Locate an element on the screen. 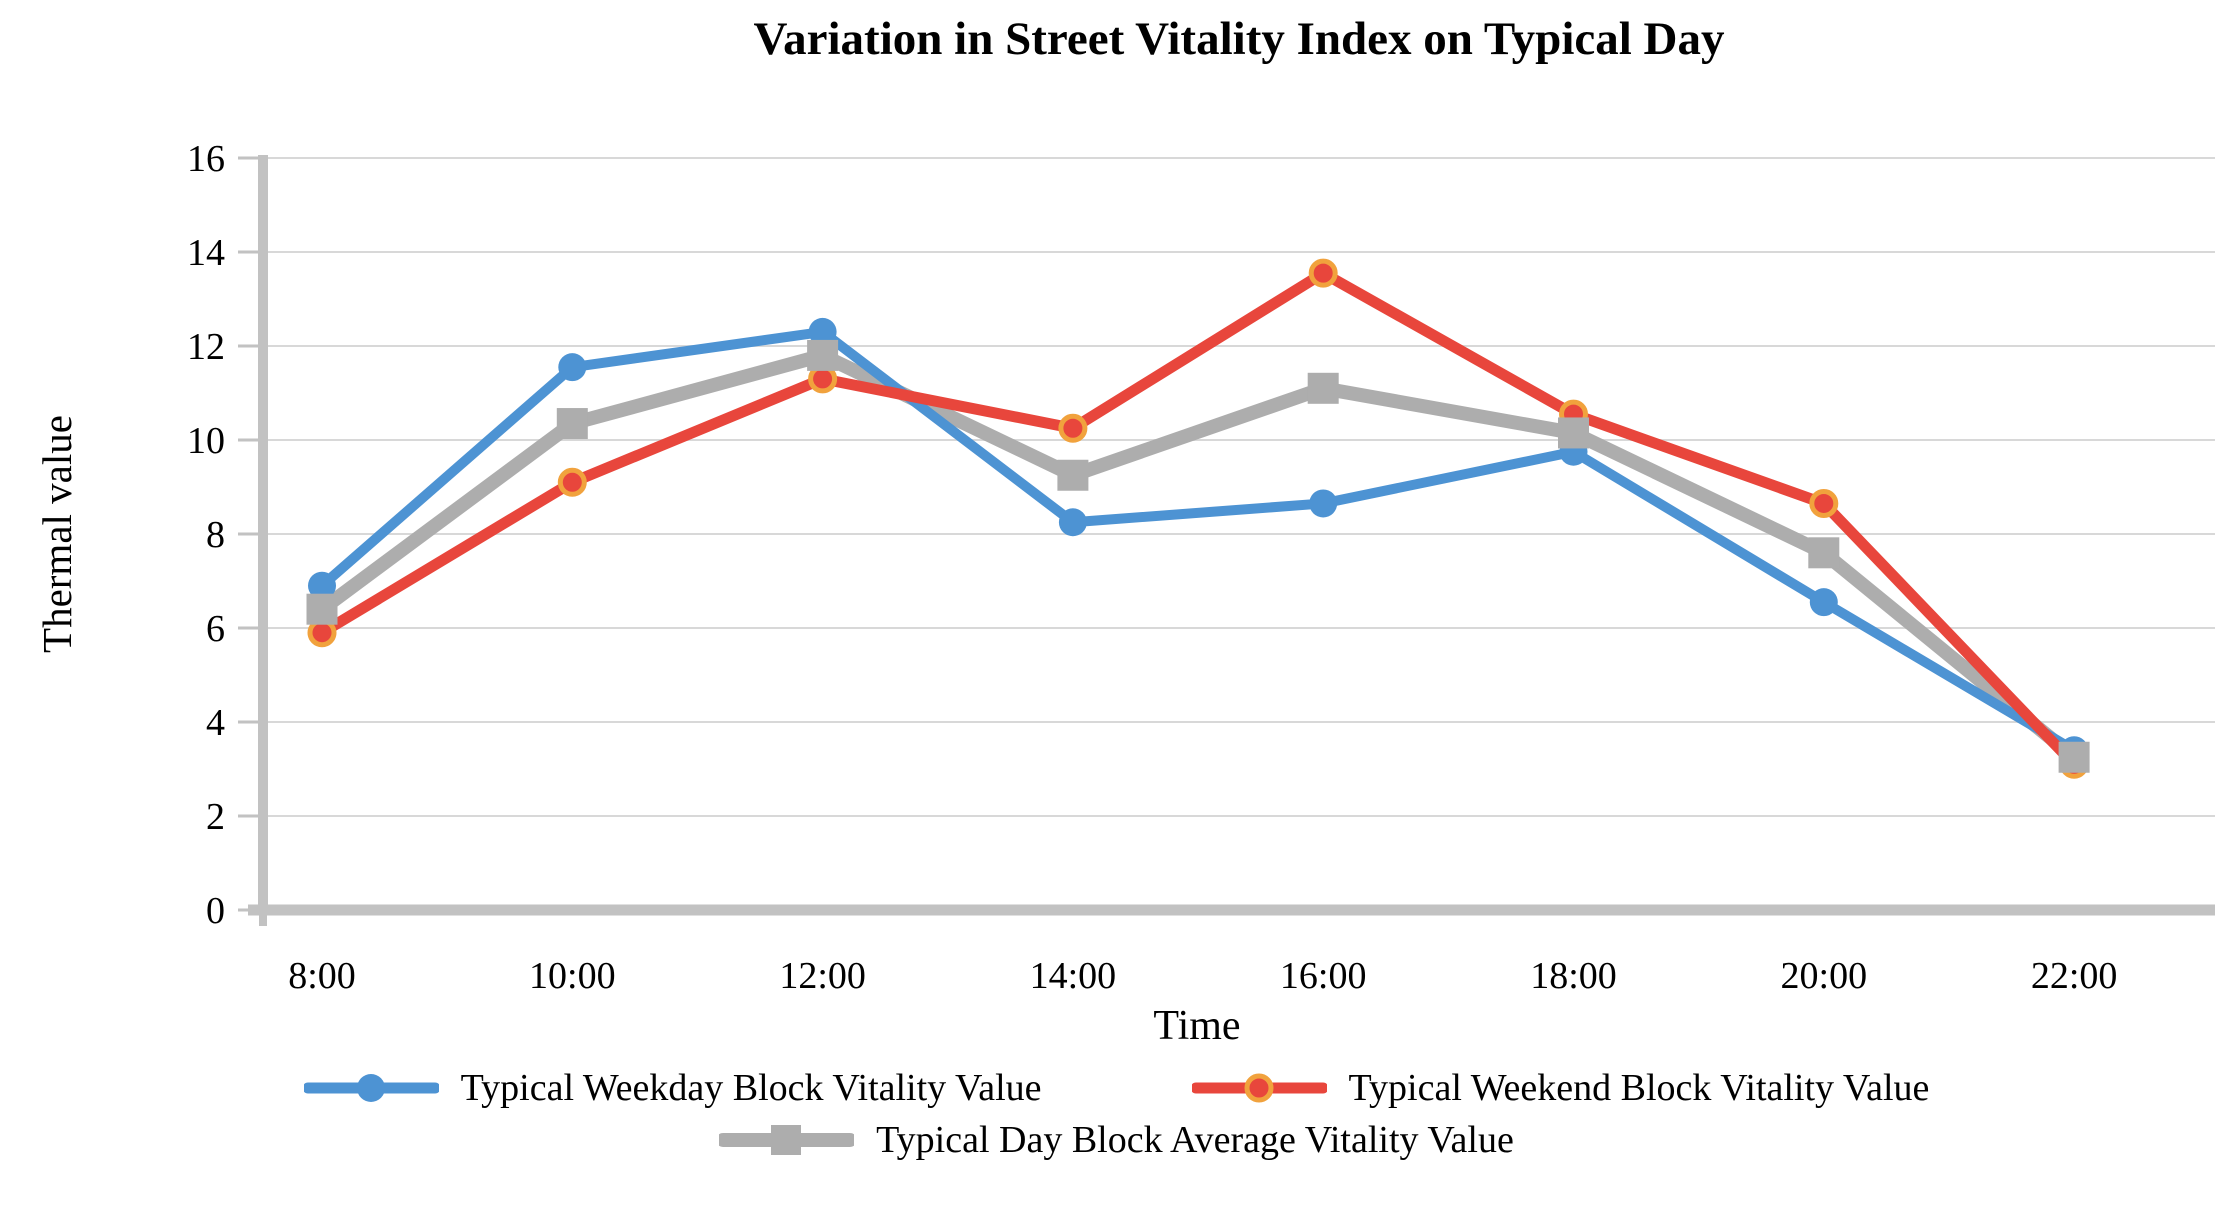 Image resolution: width=2233 pixels, height=1226 pixels. y-tick-label: 8 is located at coordinates (215, 535).